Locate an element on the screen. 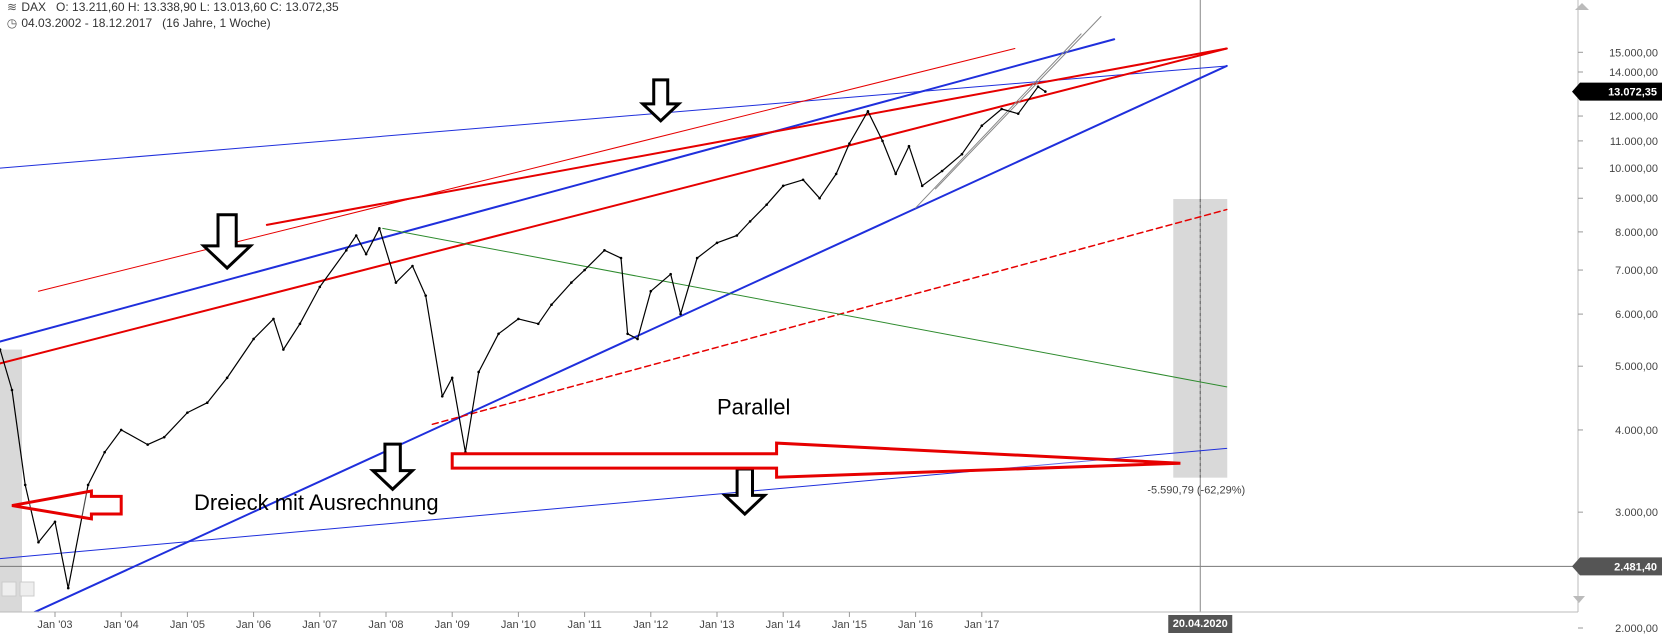 The image size is (1662, 634). trendline-green is located at coordinates (805, 307).